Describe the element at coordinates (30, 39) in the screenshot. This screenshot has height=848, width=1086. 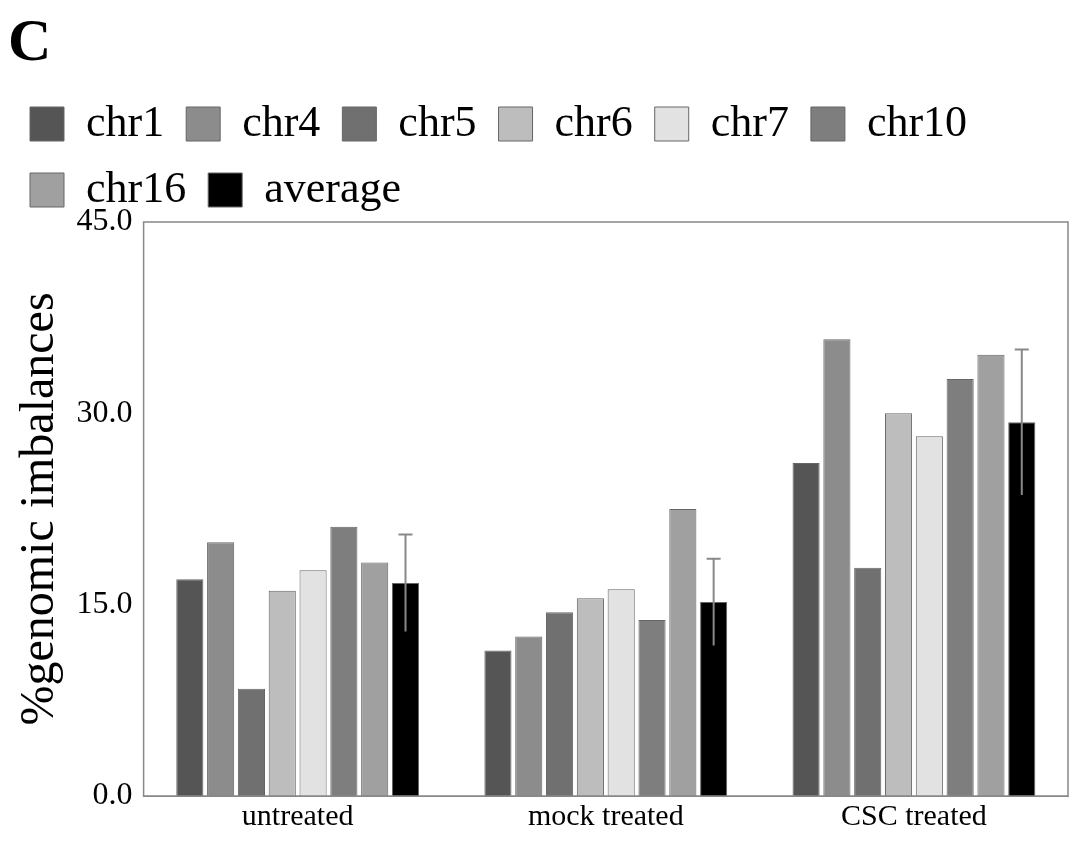
I see `chart-title: C` at that location.